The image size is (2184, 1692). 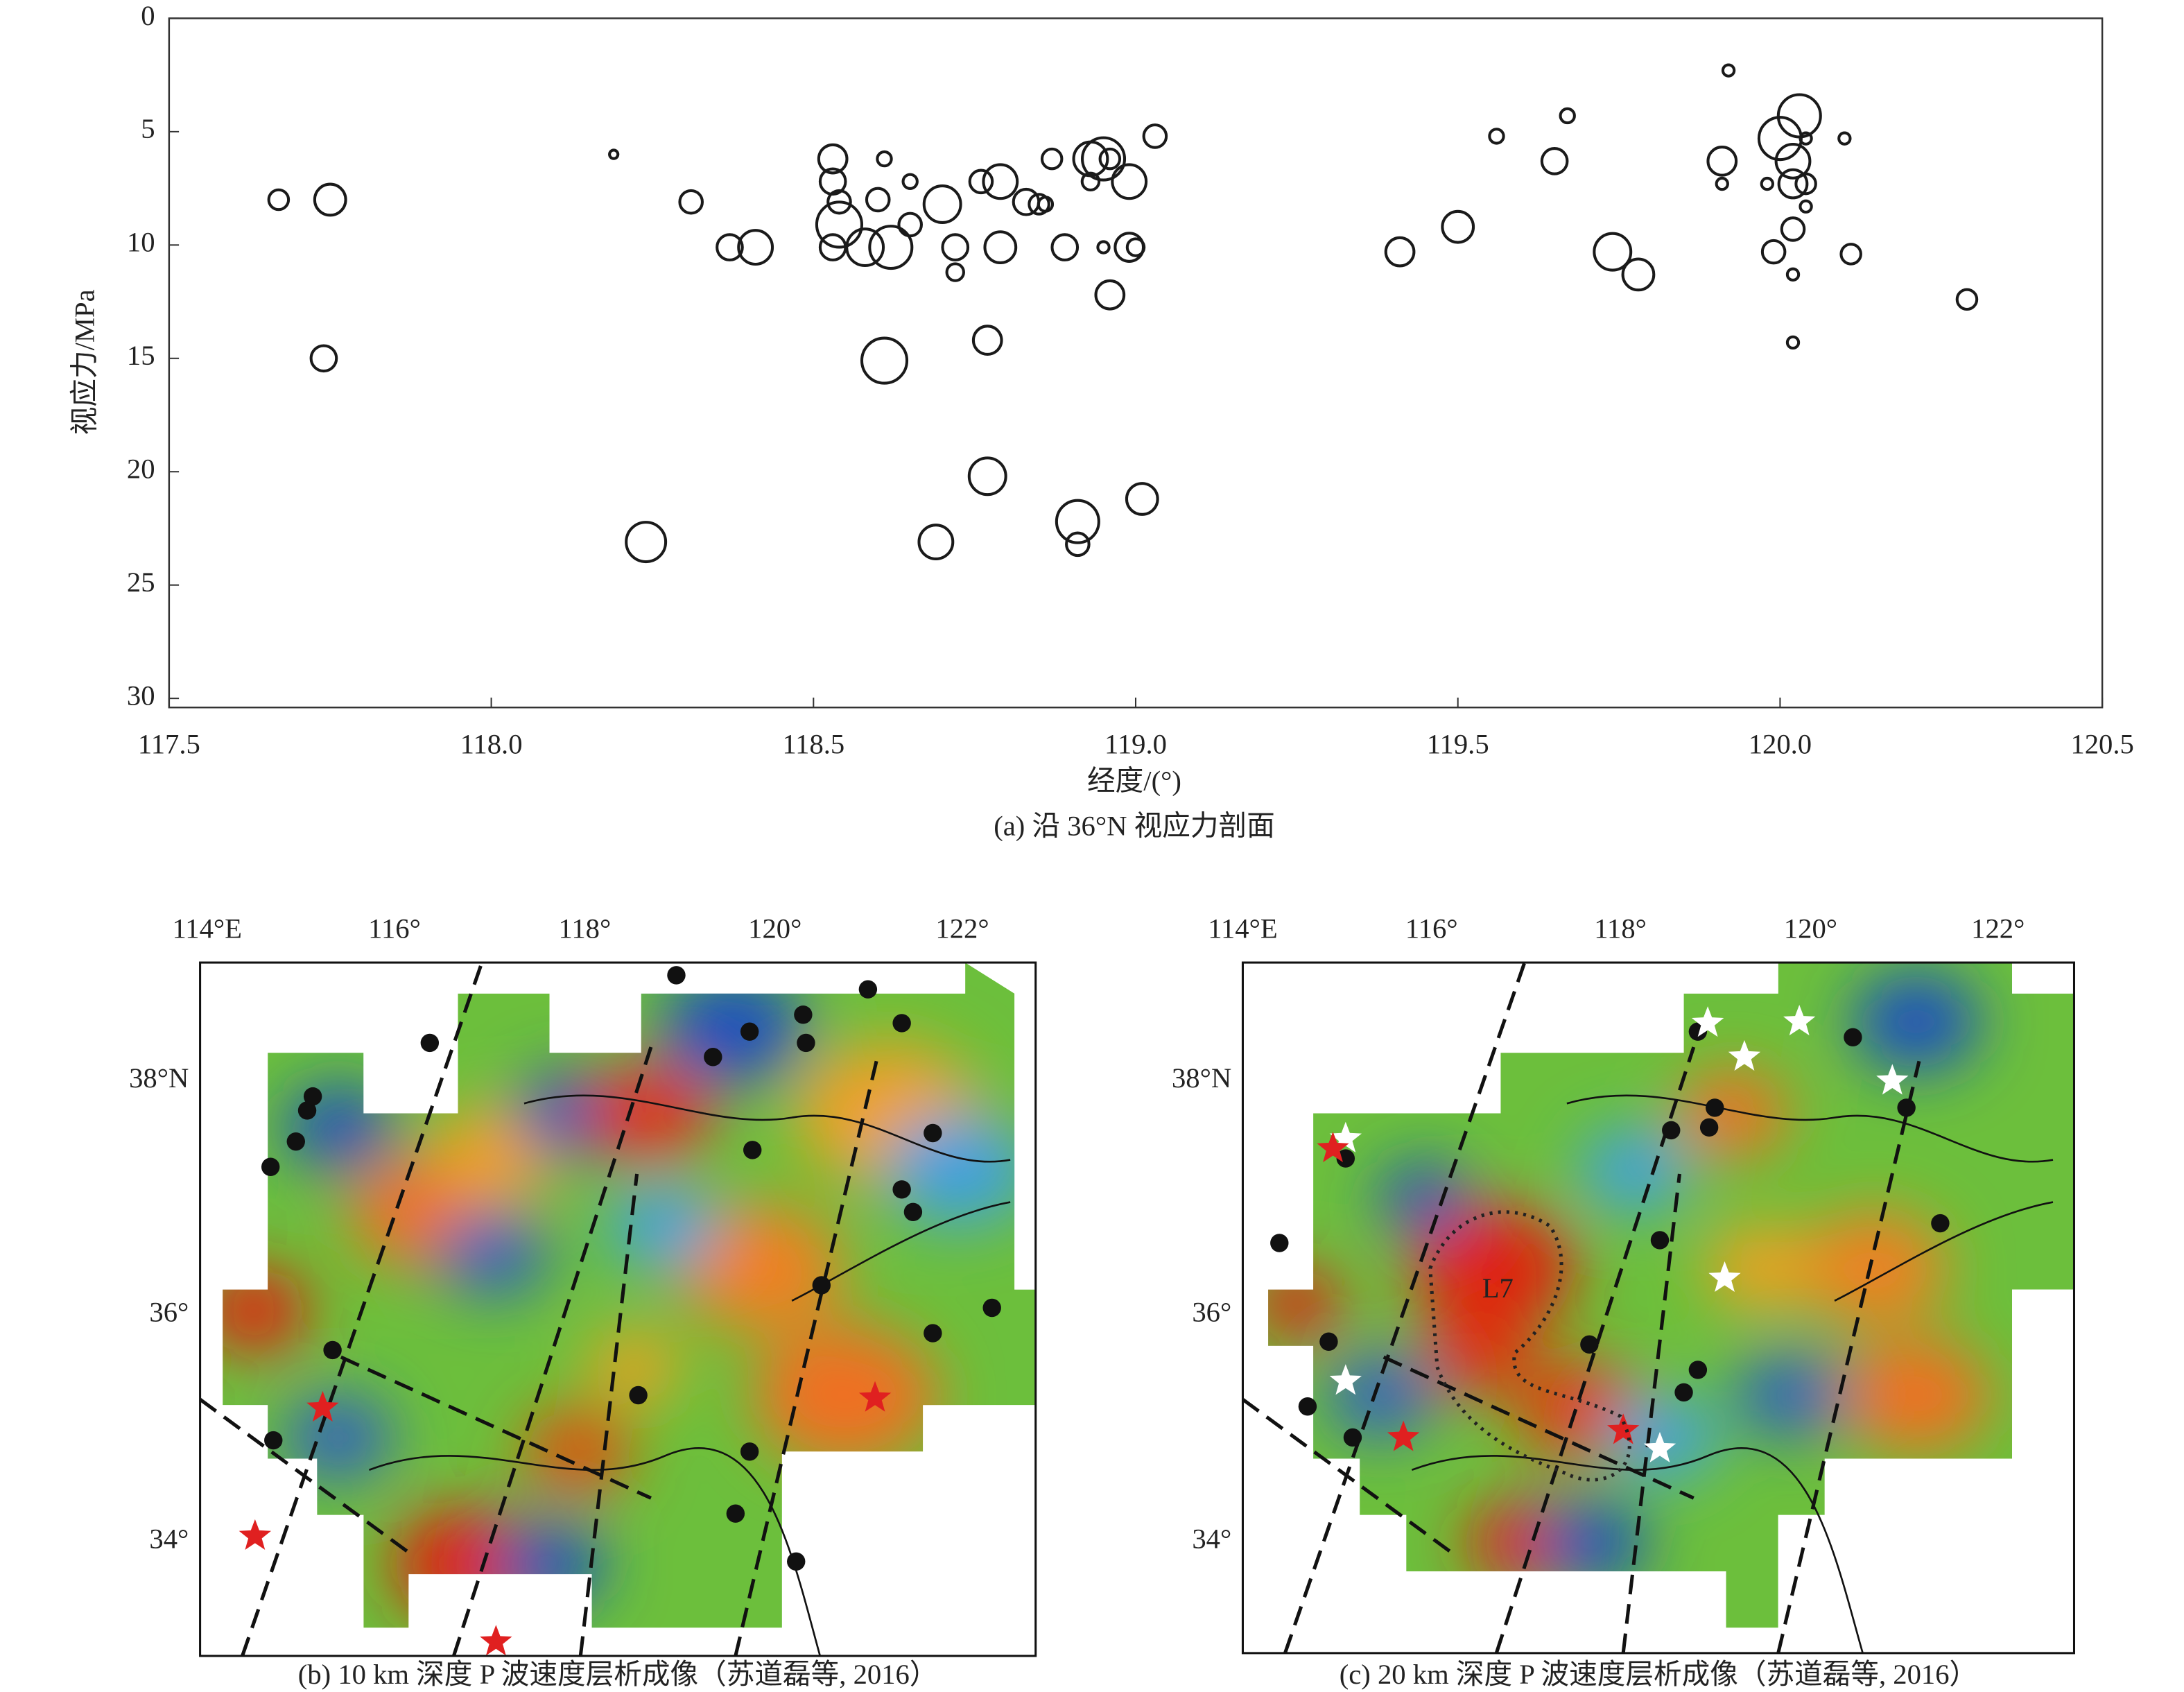 What do you see at coordinates (1135, 744) in the screenshot?
I see `x-tick-label: 119.0` at bounding box center [1135, 744].